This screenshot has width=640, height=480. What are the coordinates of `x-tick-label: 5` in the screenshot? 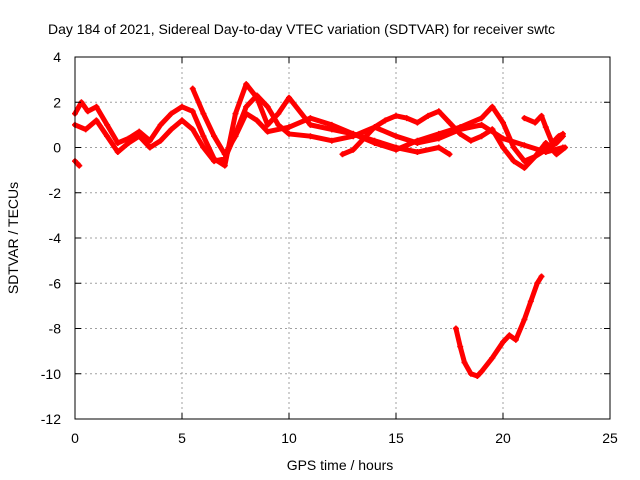 It's located at (182, 438).